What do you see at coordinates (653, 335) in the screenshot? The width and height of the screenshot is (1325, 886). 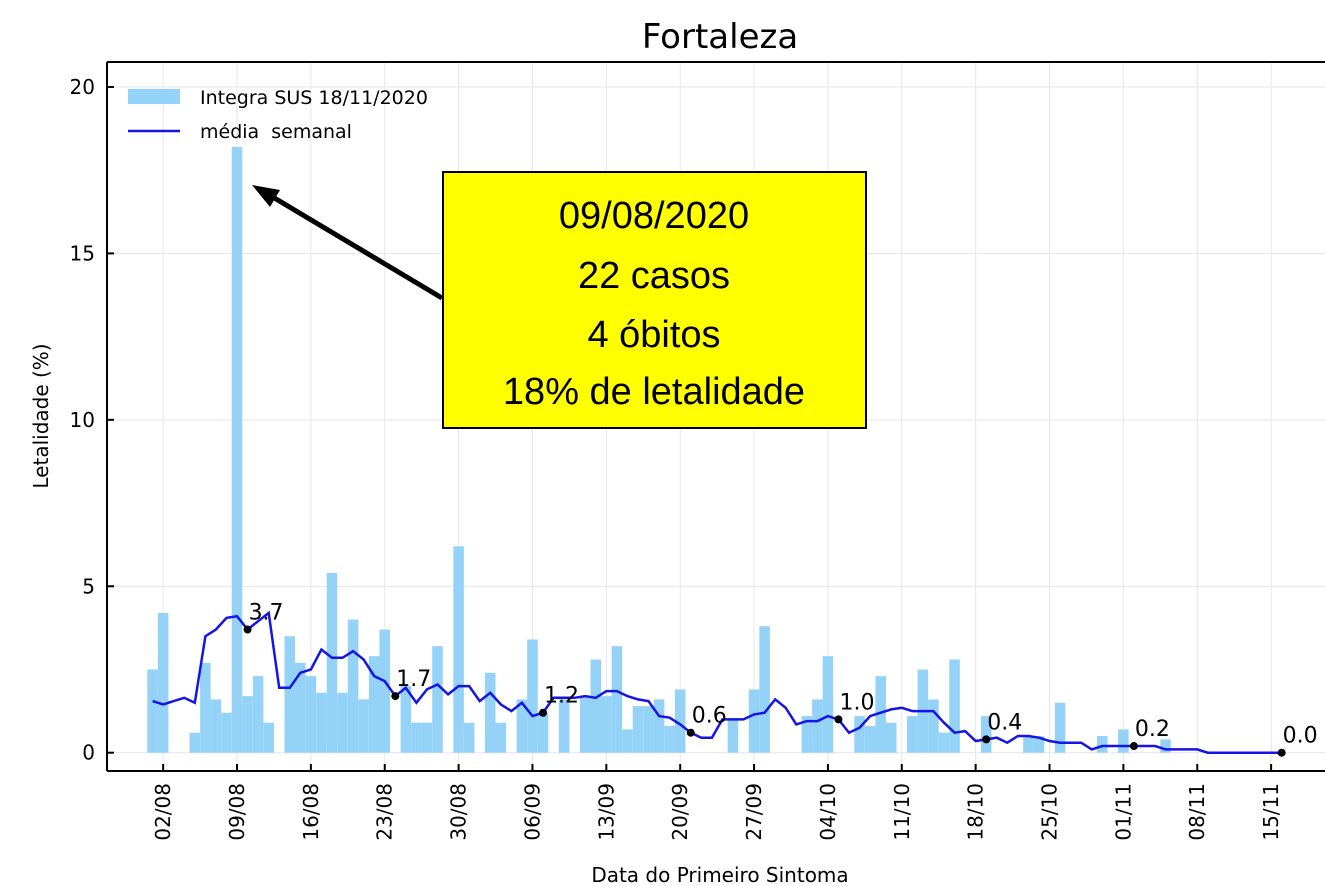 I see `annotation-text: 4 óbitos` at bounding box center [653, 335].